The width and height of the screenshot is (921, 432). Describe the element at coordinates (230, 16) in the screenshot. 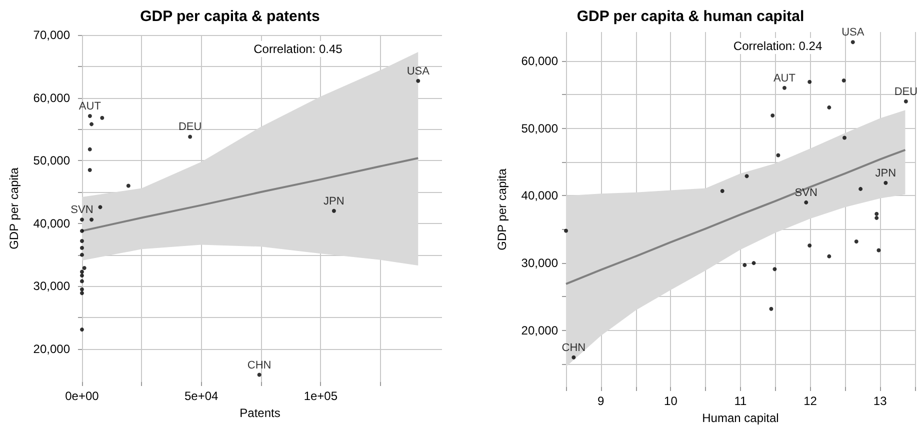

I see `chart-title: GDP per capita & patents` at that location.